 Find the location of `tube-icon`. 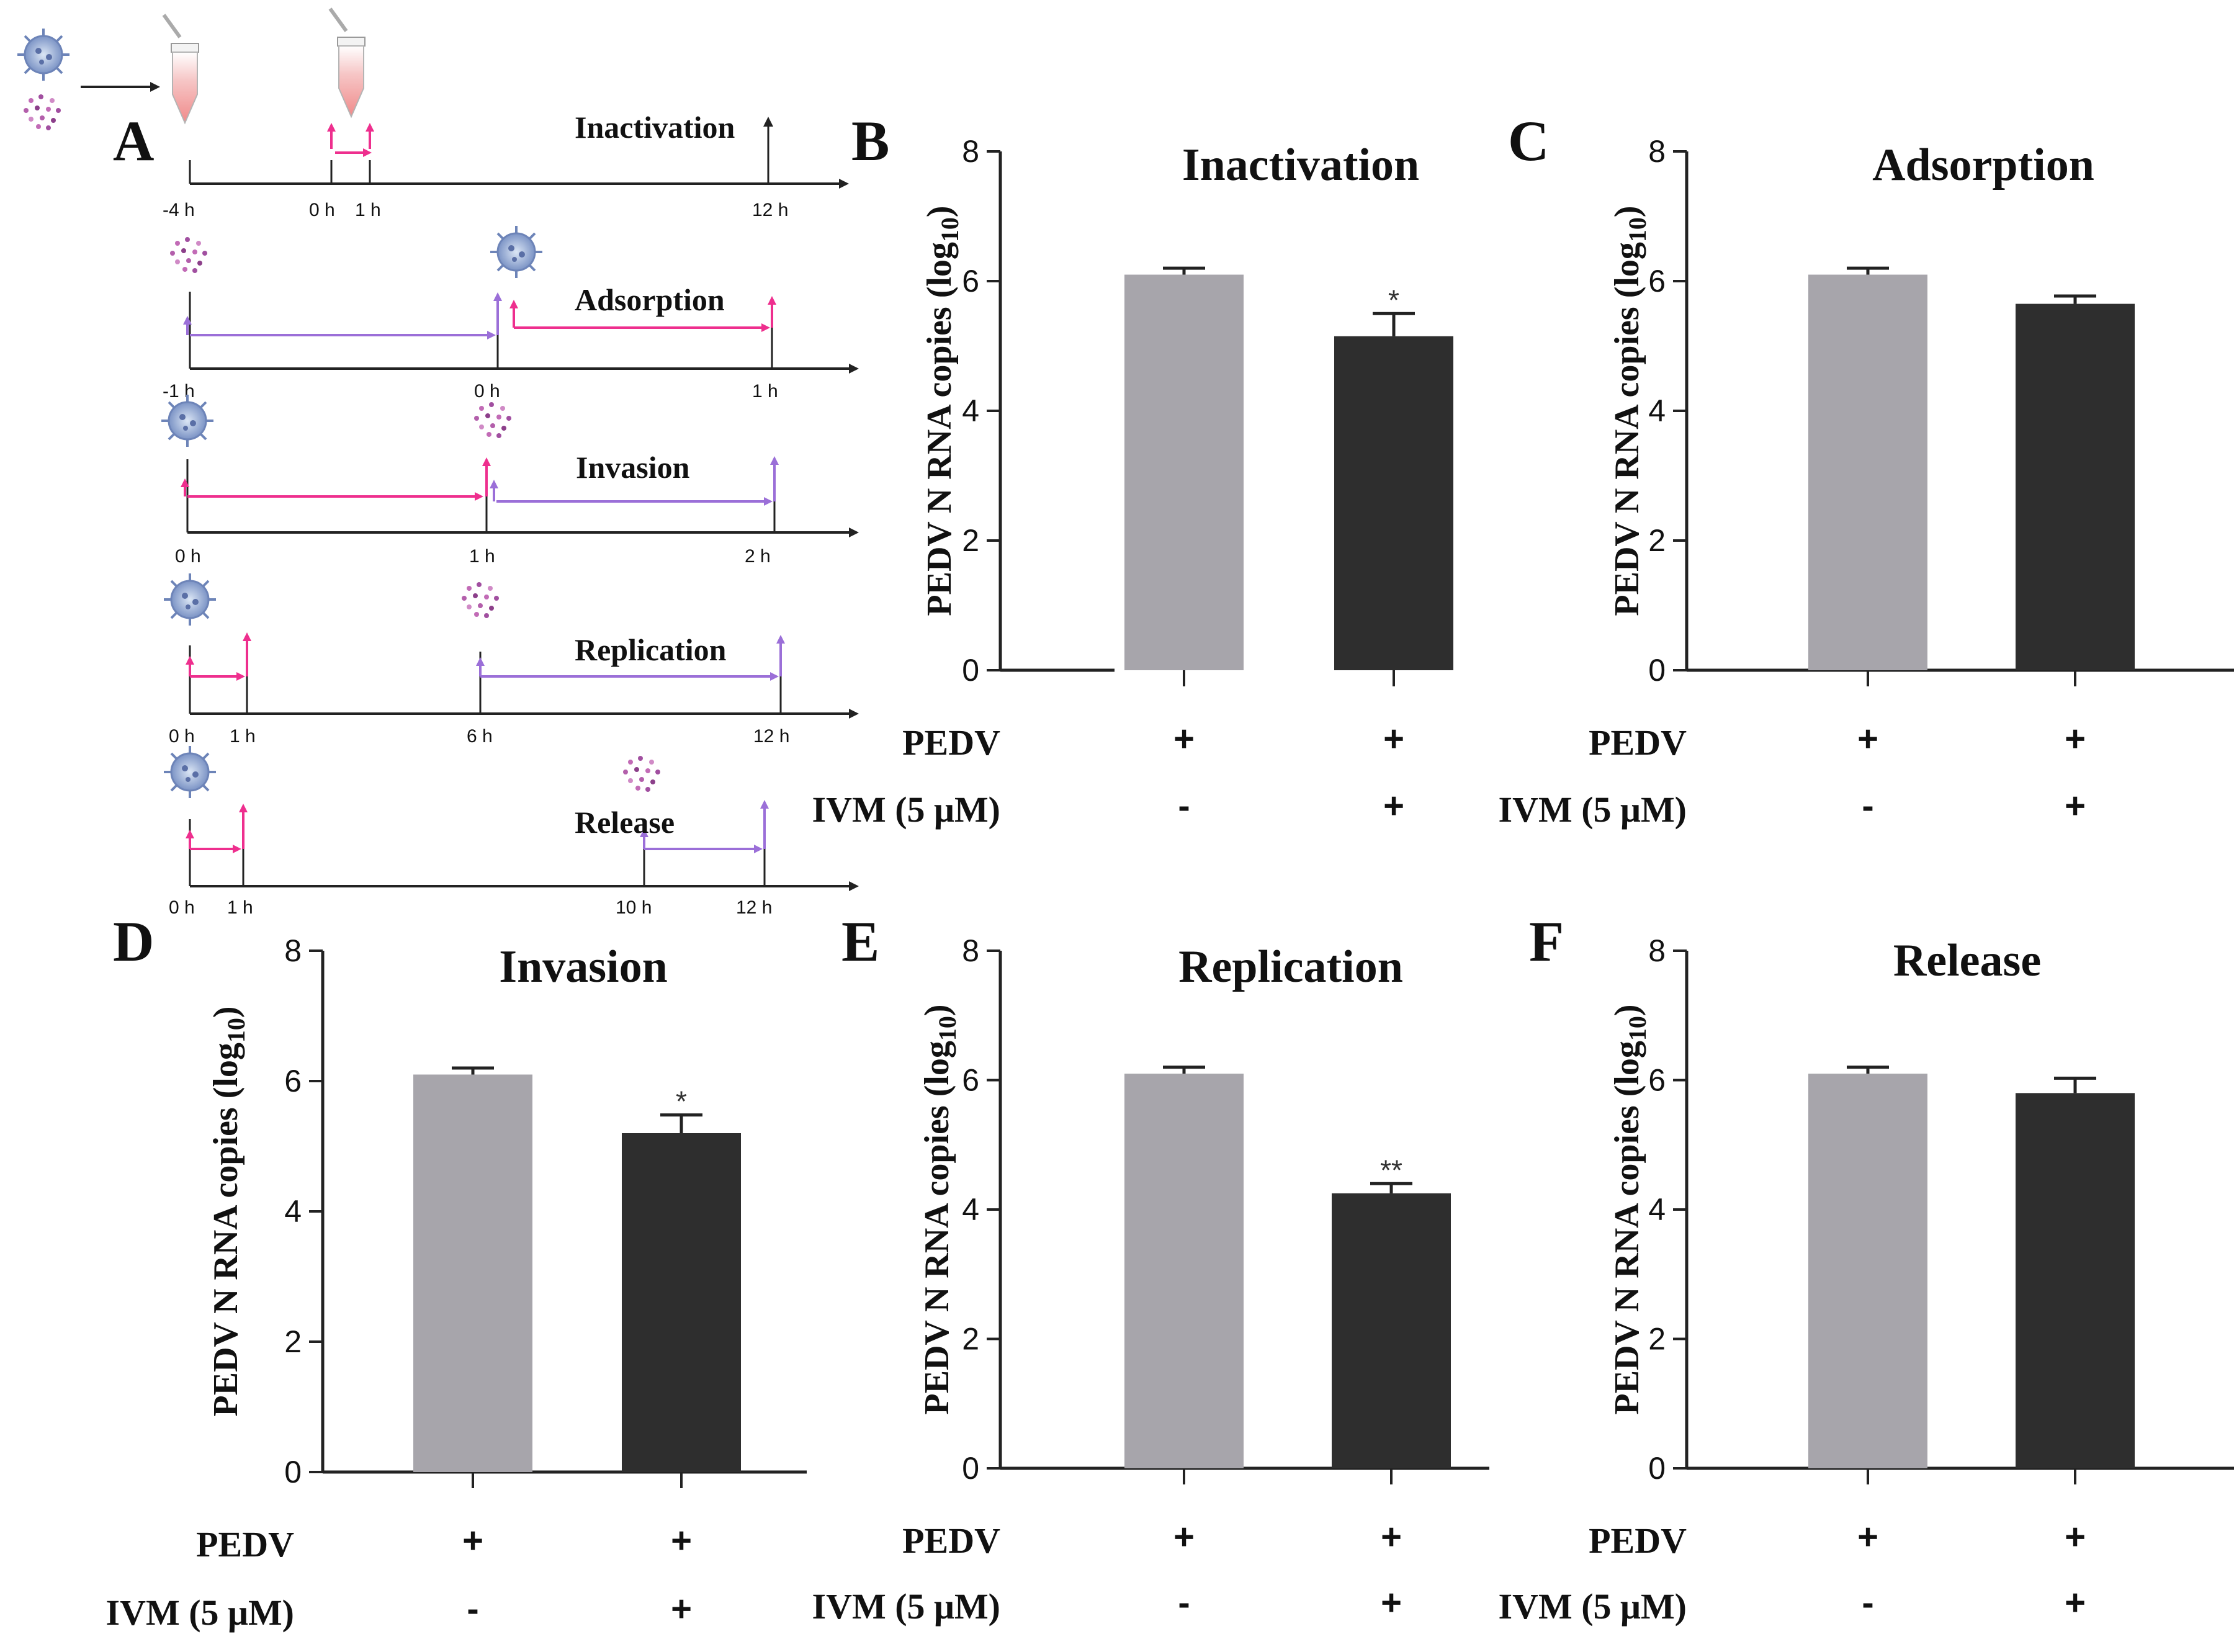

tube-icon is located at coordinates (181, 69).